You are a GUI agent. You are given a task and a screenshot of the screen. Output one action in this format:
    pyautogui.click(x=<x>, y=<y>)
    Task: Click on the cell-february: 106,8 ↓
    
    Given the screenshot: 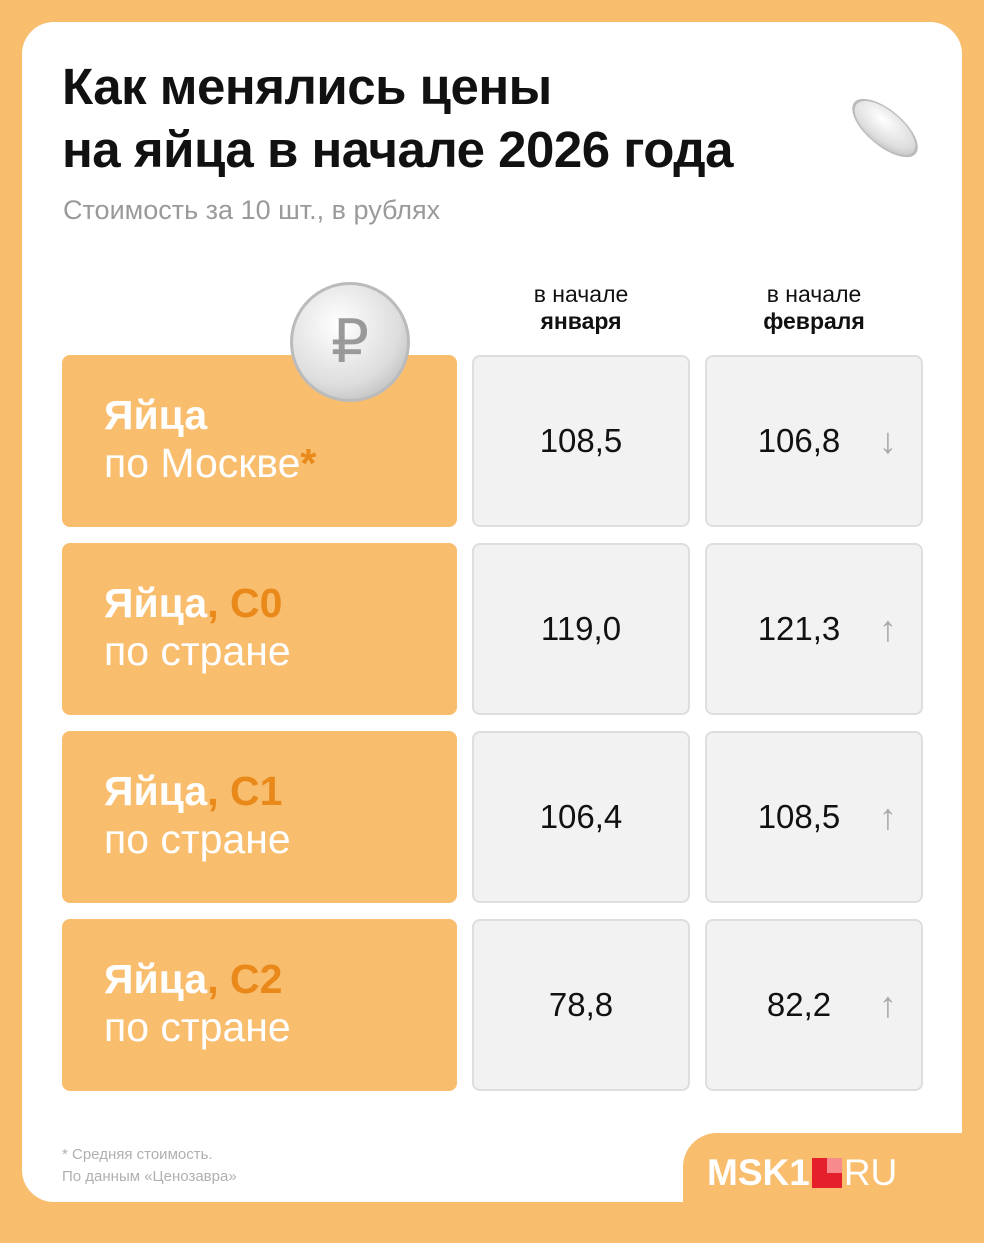 What is the action you would take?
    pyautogui.click(x=814, y=441)
    